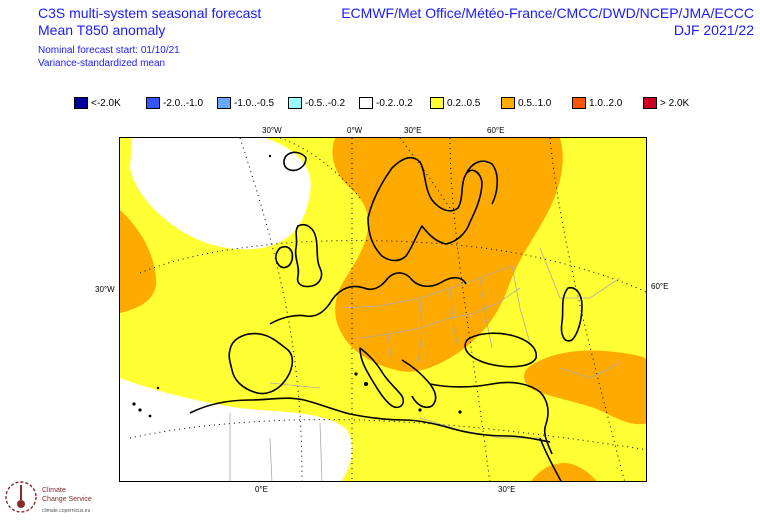  What do you see at coordinates (284, 257) in the screenshot?
I see `coast-ireland` at bounding box center [284, 257].